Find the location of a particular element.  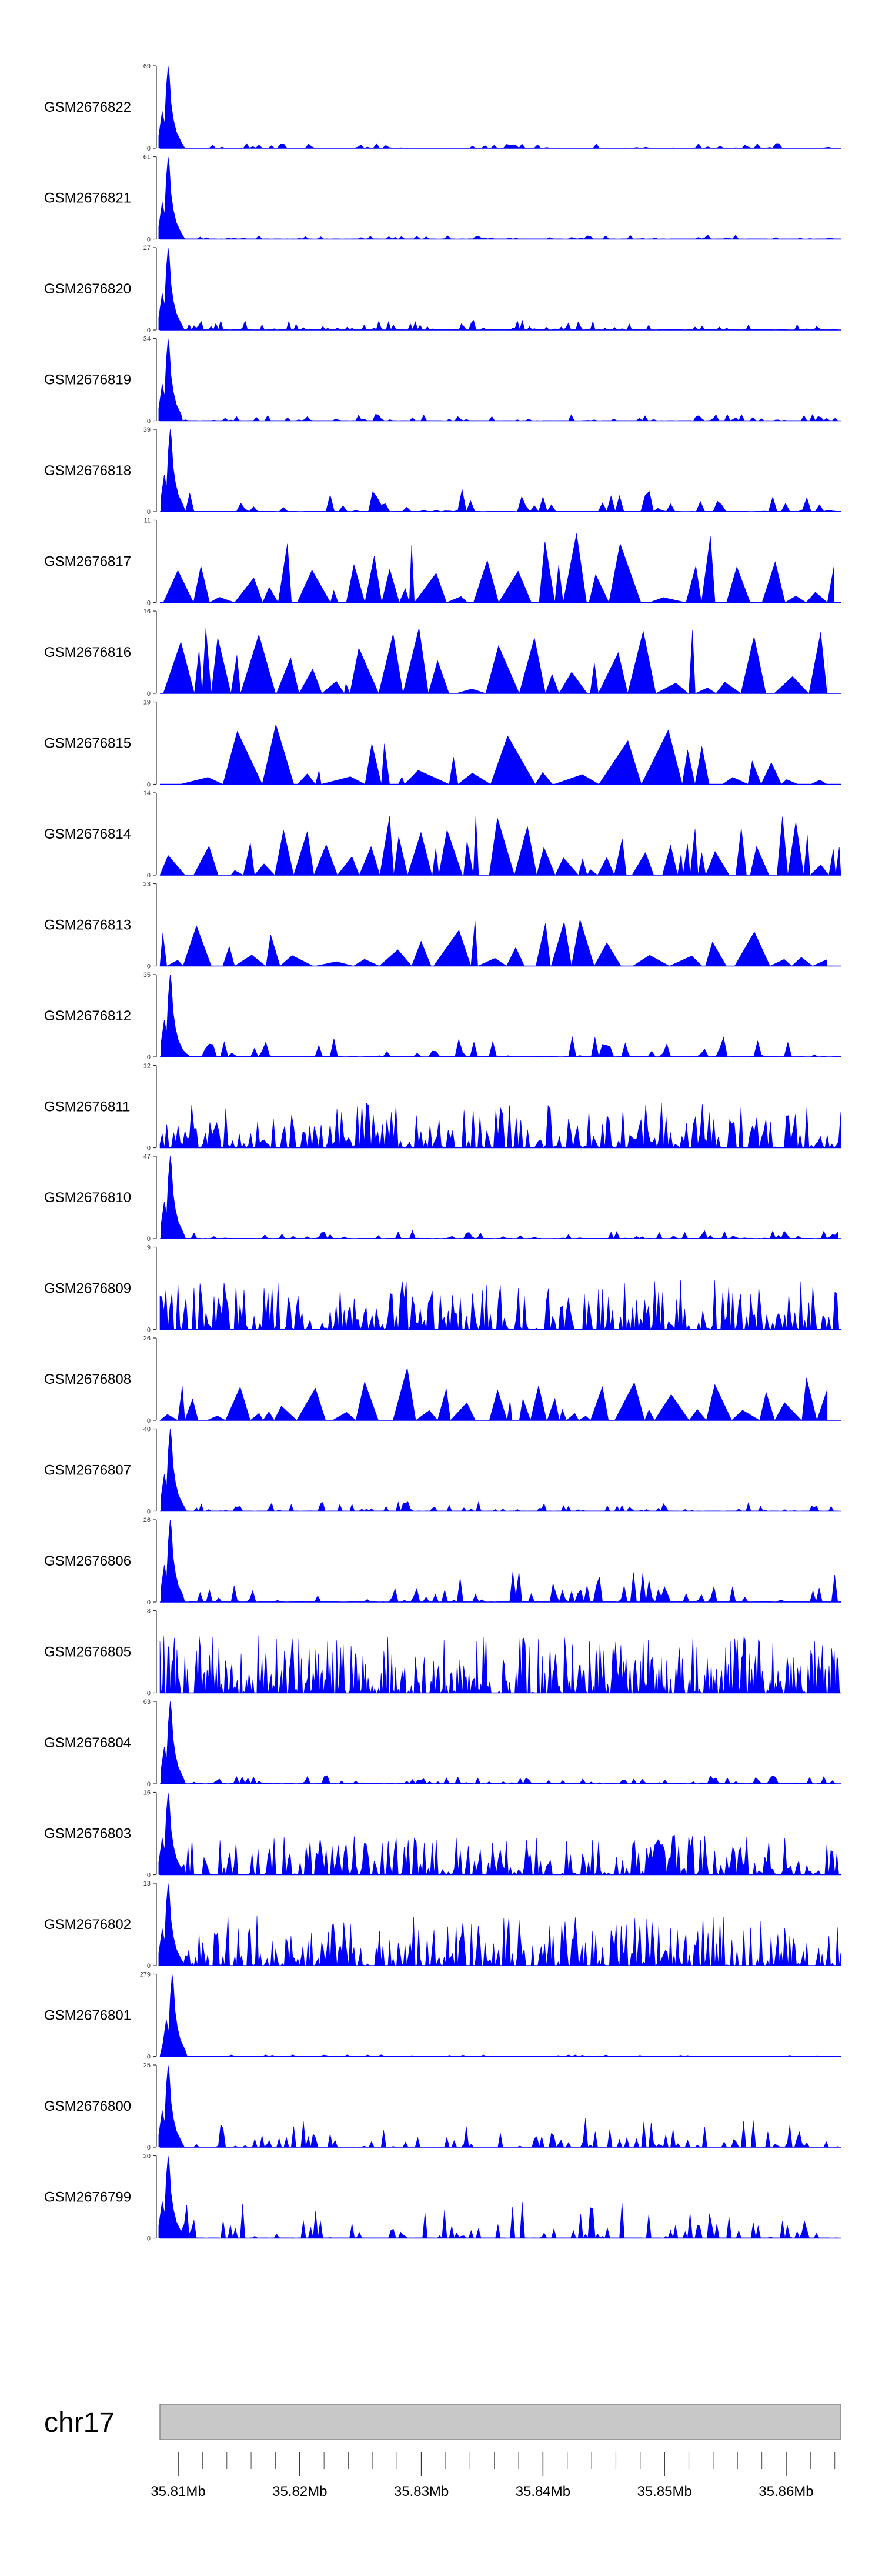

track-GSM2676805: GSM2676805 8 0 is located at coordinates (442, 1652).